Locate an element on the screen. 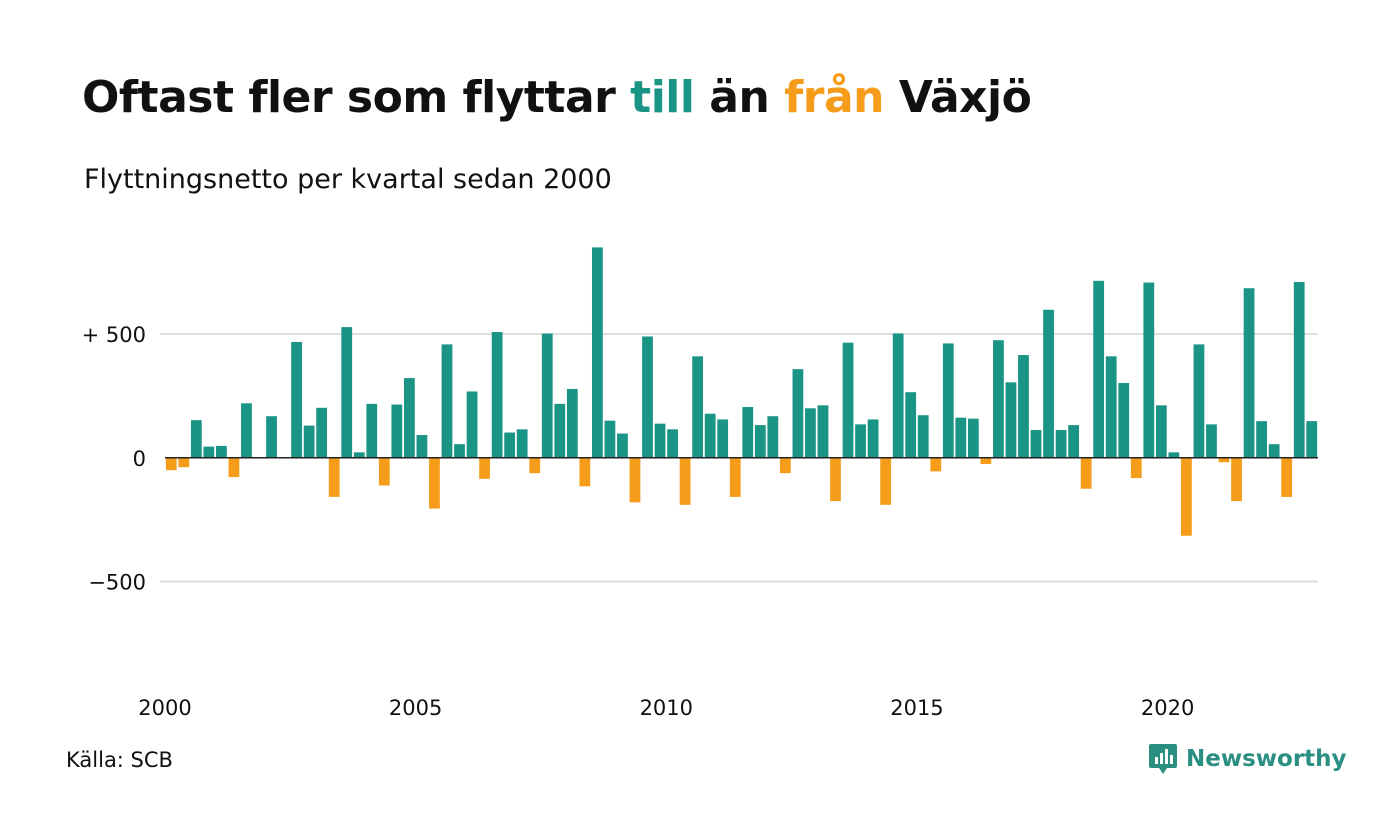  x-tick-label: 2015 is located at coordinates (916, 708).